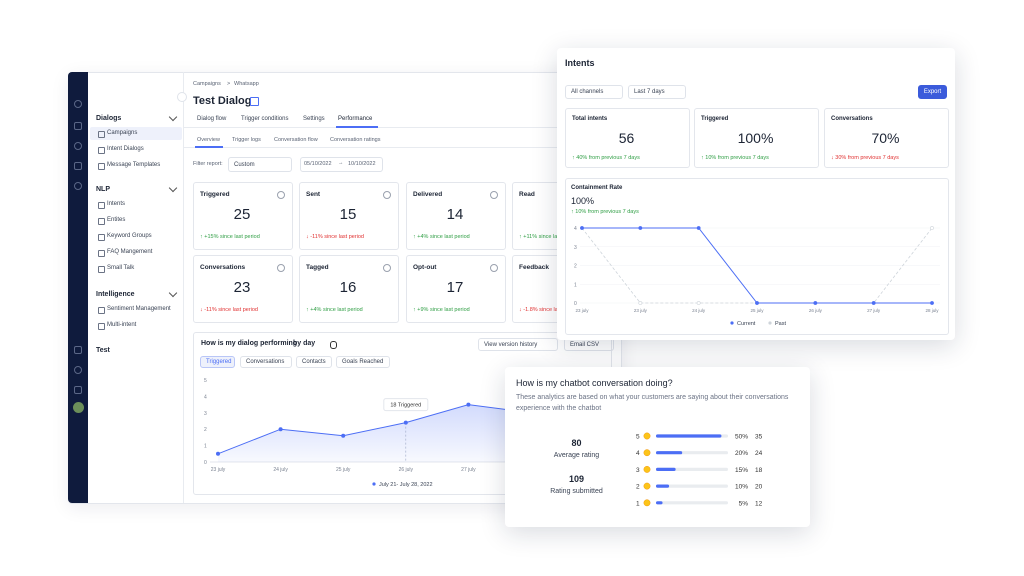  Describe the element at coordinates (314, 119) in the screenshot. I see `tab: Settings` at that location.